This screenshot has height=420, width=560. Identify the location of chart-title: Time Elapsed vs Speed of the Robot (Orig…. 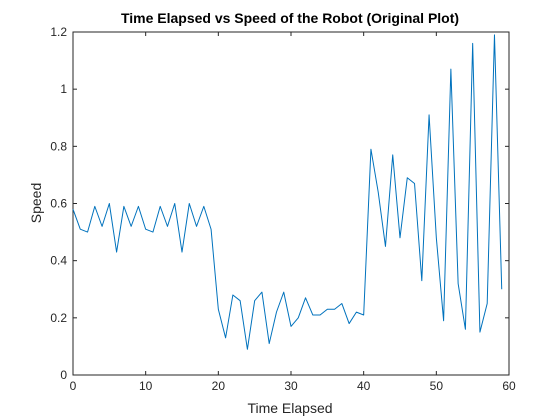
(290, 18).